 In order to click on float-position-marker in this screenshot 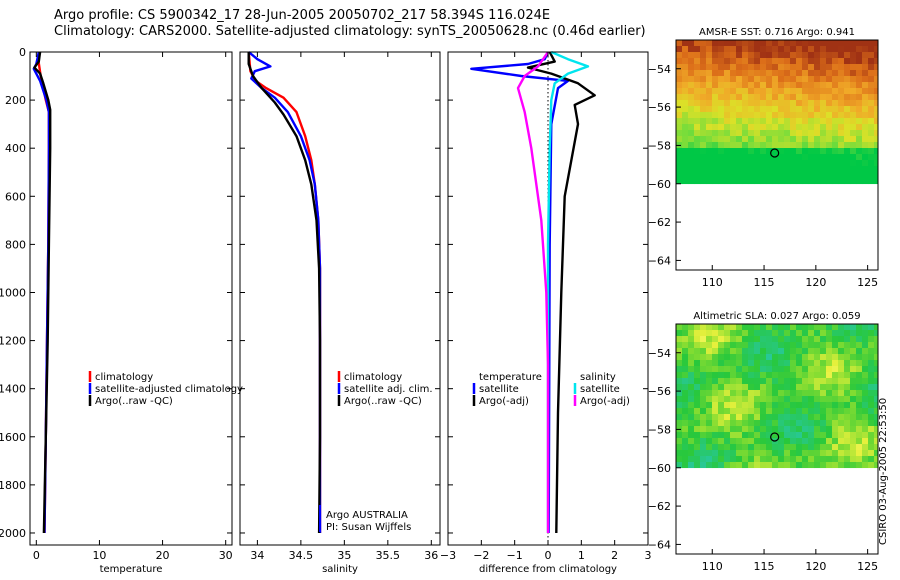, I will do `click(775, 437)`.